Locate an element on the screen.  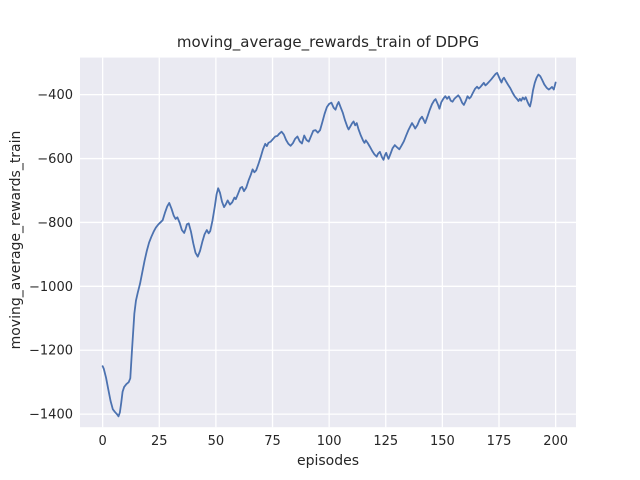
y-tick-label: −400 is located at coordinates (55, 95).